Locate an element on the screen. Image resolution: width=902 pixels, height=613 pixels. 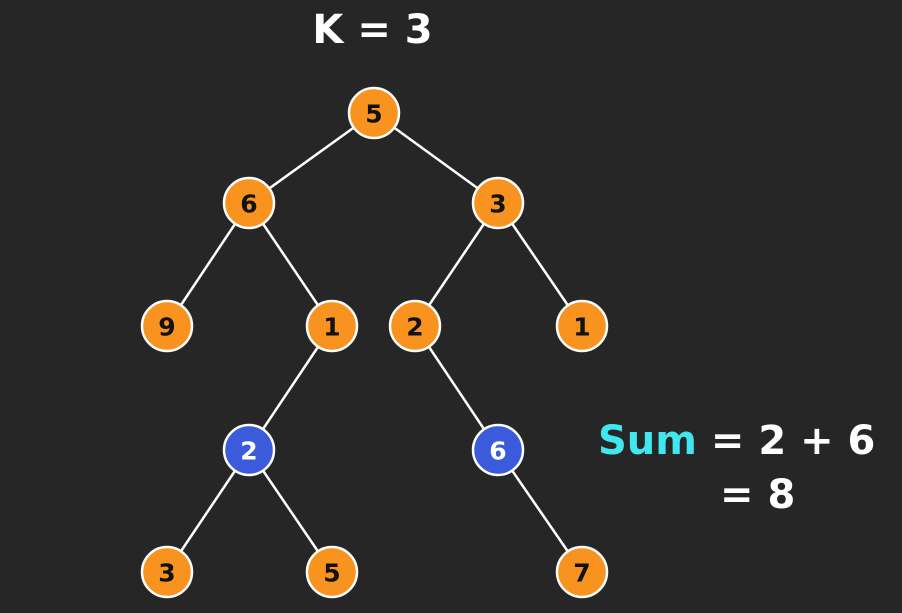
tree-node-highlighted: 6 is located at coordinates (498, 450).